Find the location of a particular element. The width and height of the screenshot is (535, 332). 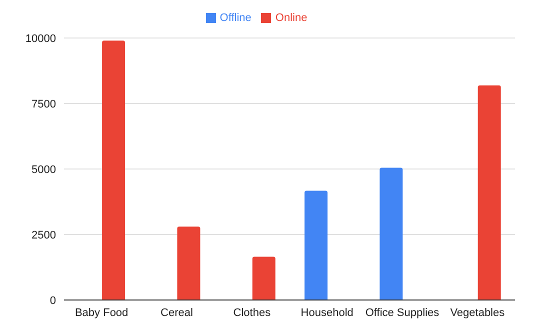

x-tick-label: Vegetables is located at coordinates (478, 312).